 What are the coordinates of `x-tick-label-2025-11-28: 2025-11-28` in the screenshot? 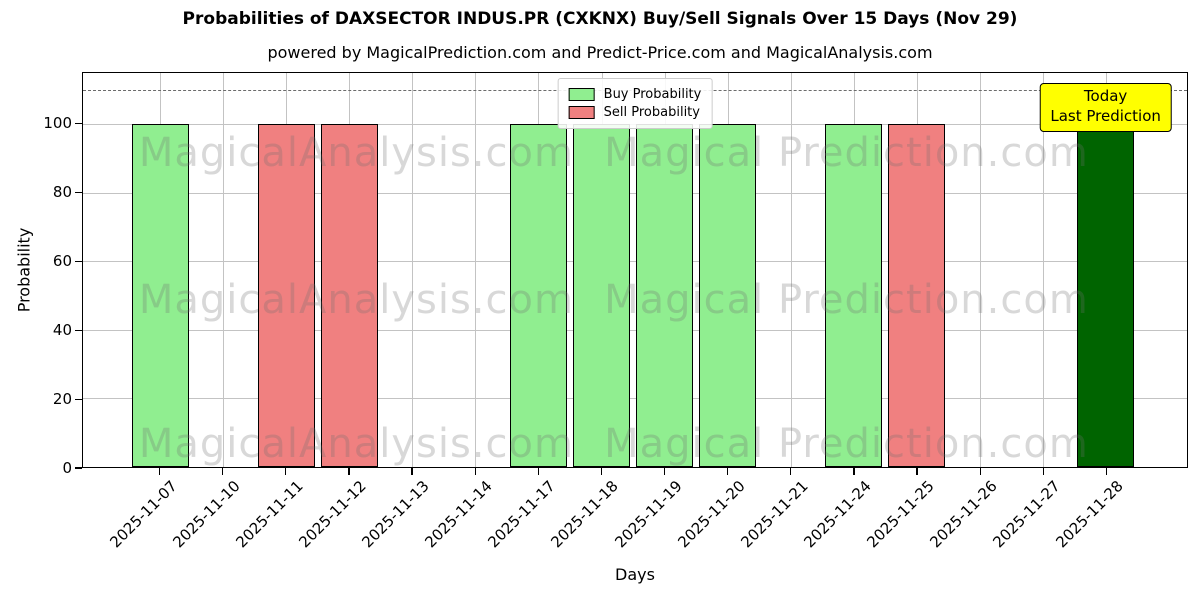 It's located at (1090, 514).